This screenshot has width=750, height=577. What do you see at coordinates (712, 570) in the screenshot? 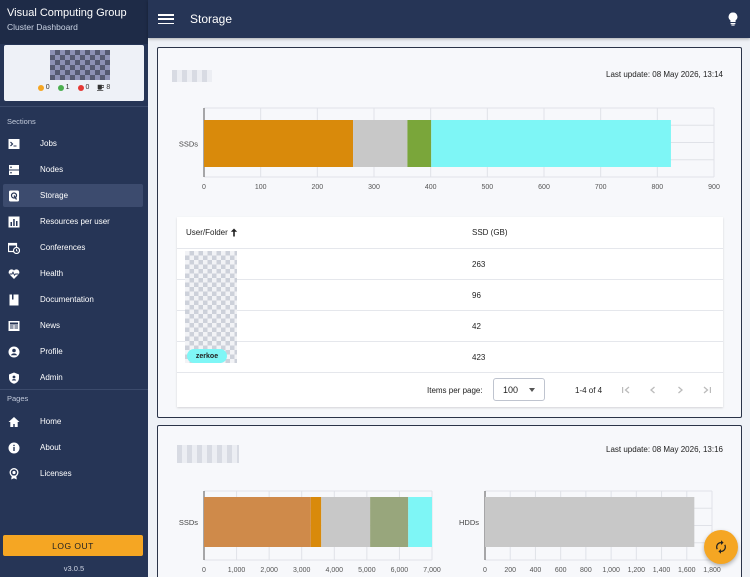
I see `x-tick-label: 1,800` at bounding box center [712, 570].